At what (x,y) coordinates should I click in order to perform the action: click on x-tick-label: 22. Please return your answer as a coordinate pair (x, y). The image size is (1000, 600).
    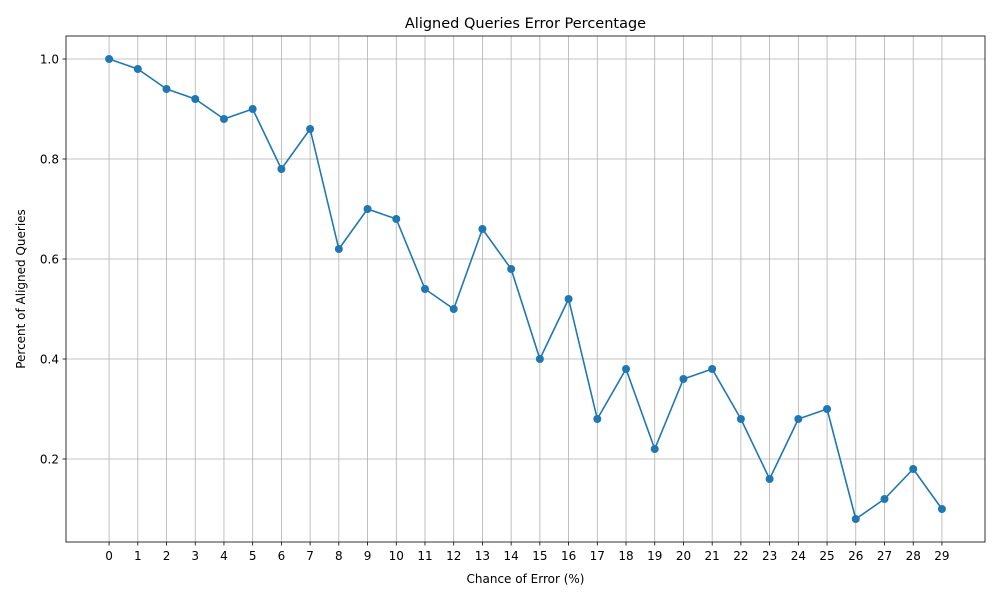
    Looking at the image, I should click on (740, 556).